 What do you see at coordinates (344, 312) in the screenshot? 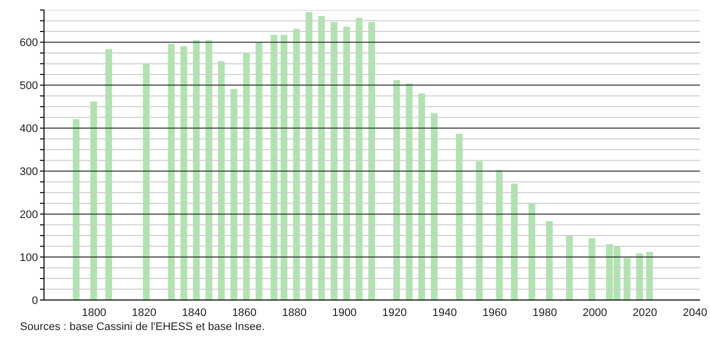
I see `x-tick-label: 1900` at bounding box center [344, 312].